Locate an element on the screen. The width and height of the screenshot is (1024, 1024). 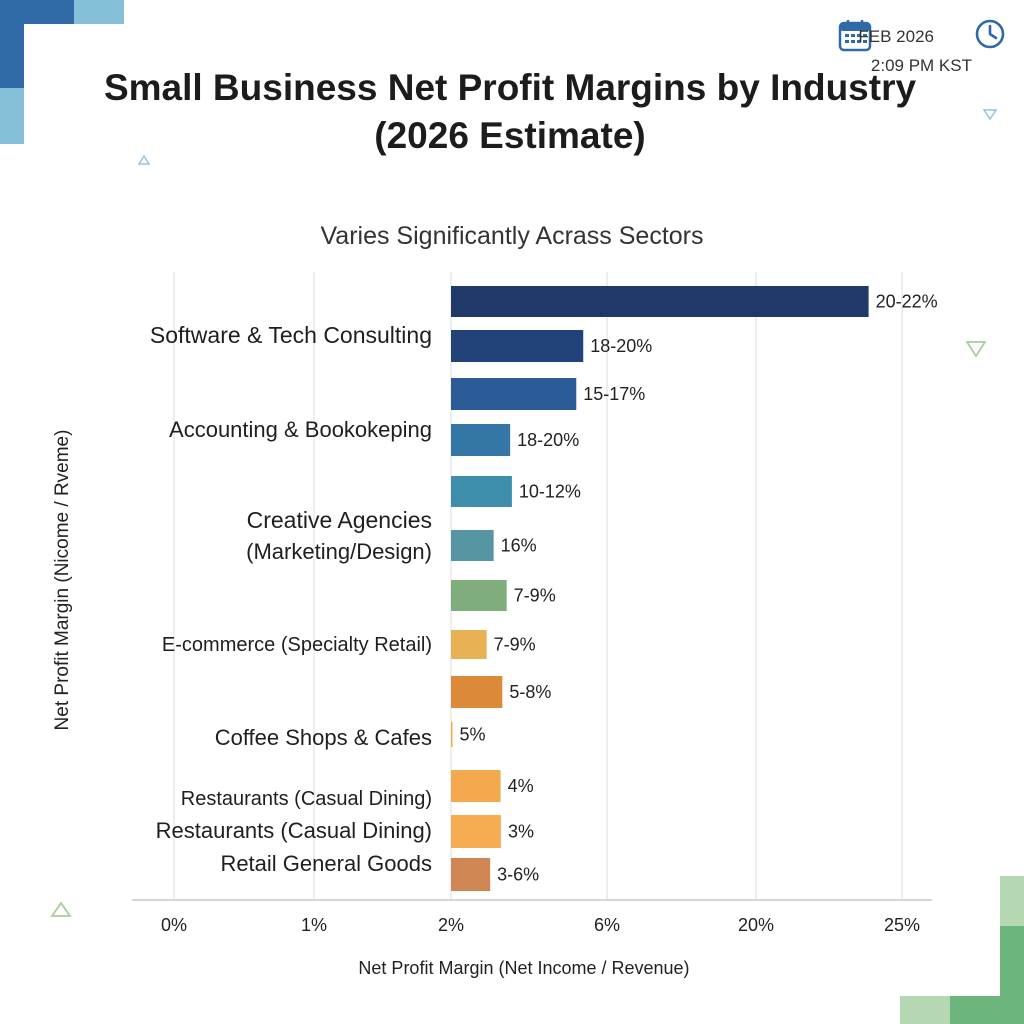
x-axis-label: Net Profit Margin (Net Income / Revenue) is located at coordinates (524, 968).